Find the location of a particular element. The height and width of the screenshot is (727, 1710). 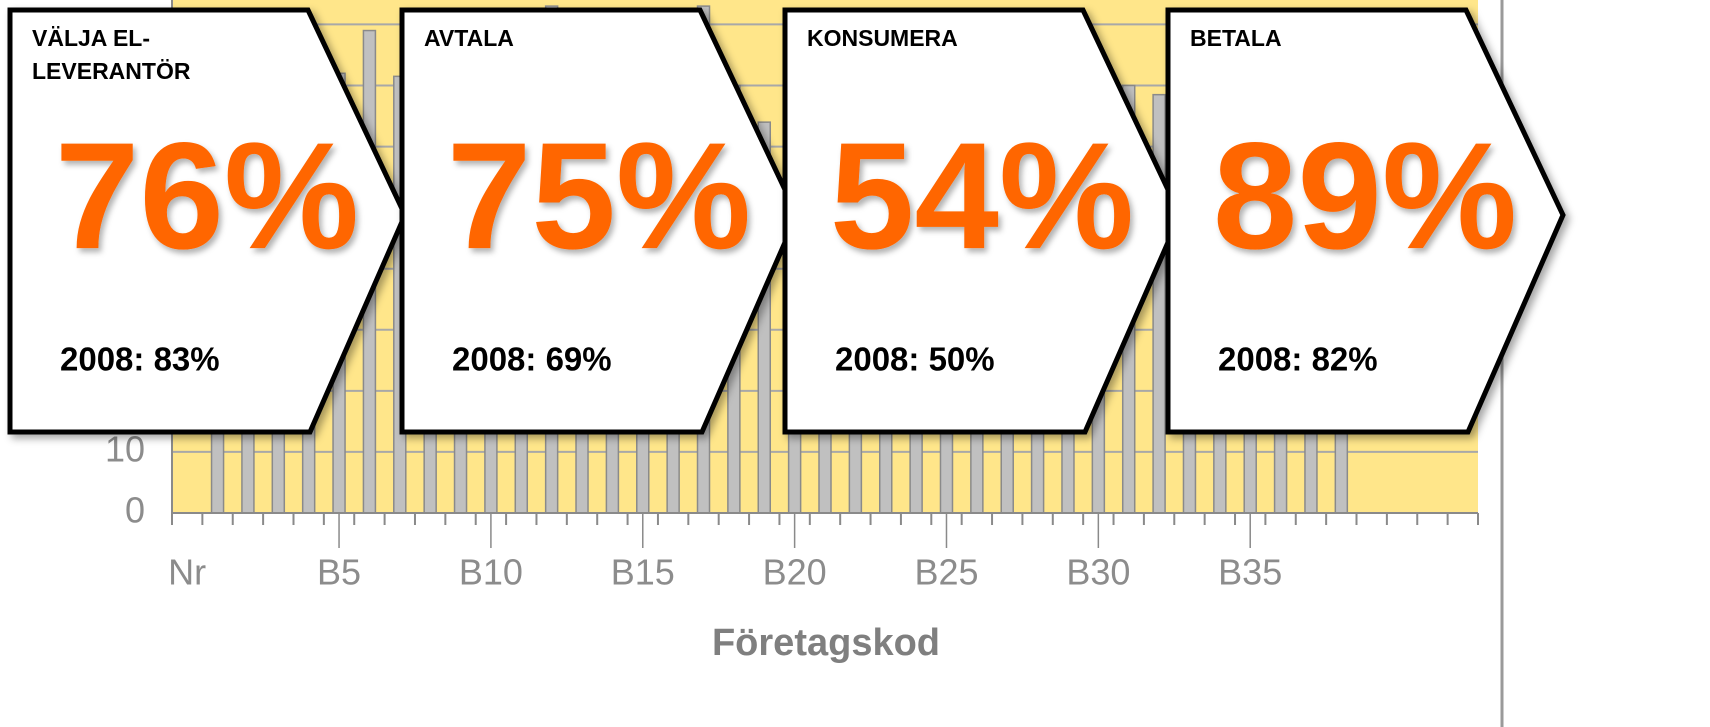

step-panel: KONSUMERA 54% 2008: 50% is located at coordinates (982, 221).